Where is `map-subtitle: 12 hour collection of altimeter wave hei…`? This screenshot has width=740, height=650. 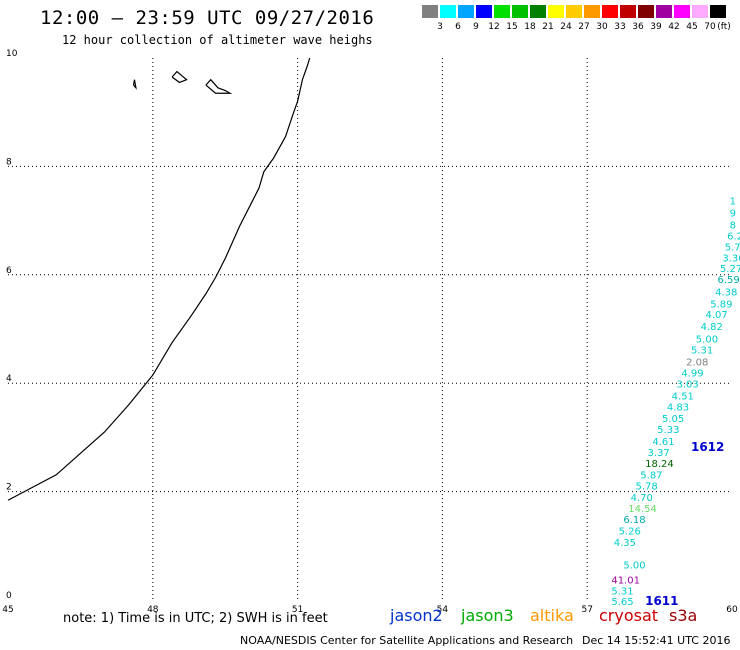 map-subtitle: 12 hour collection of altimeter wave hei… is located at coordinates (217, 40).